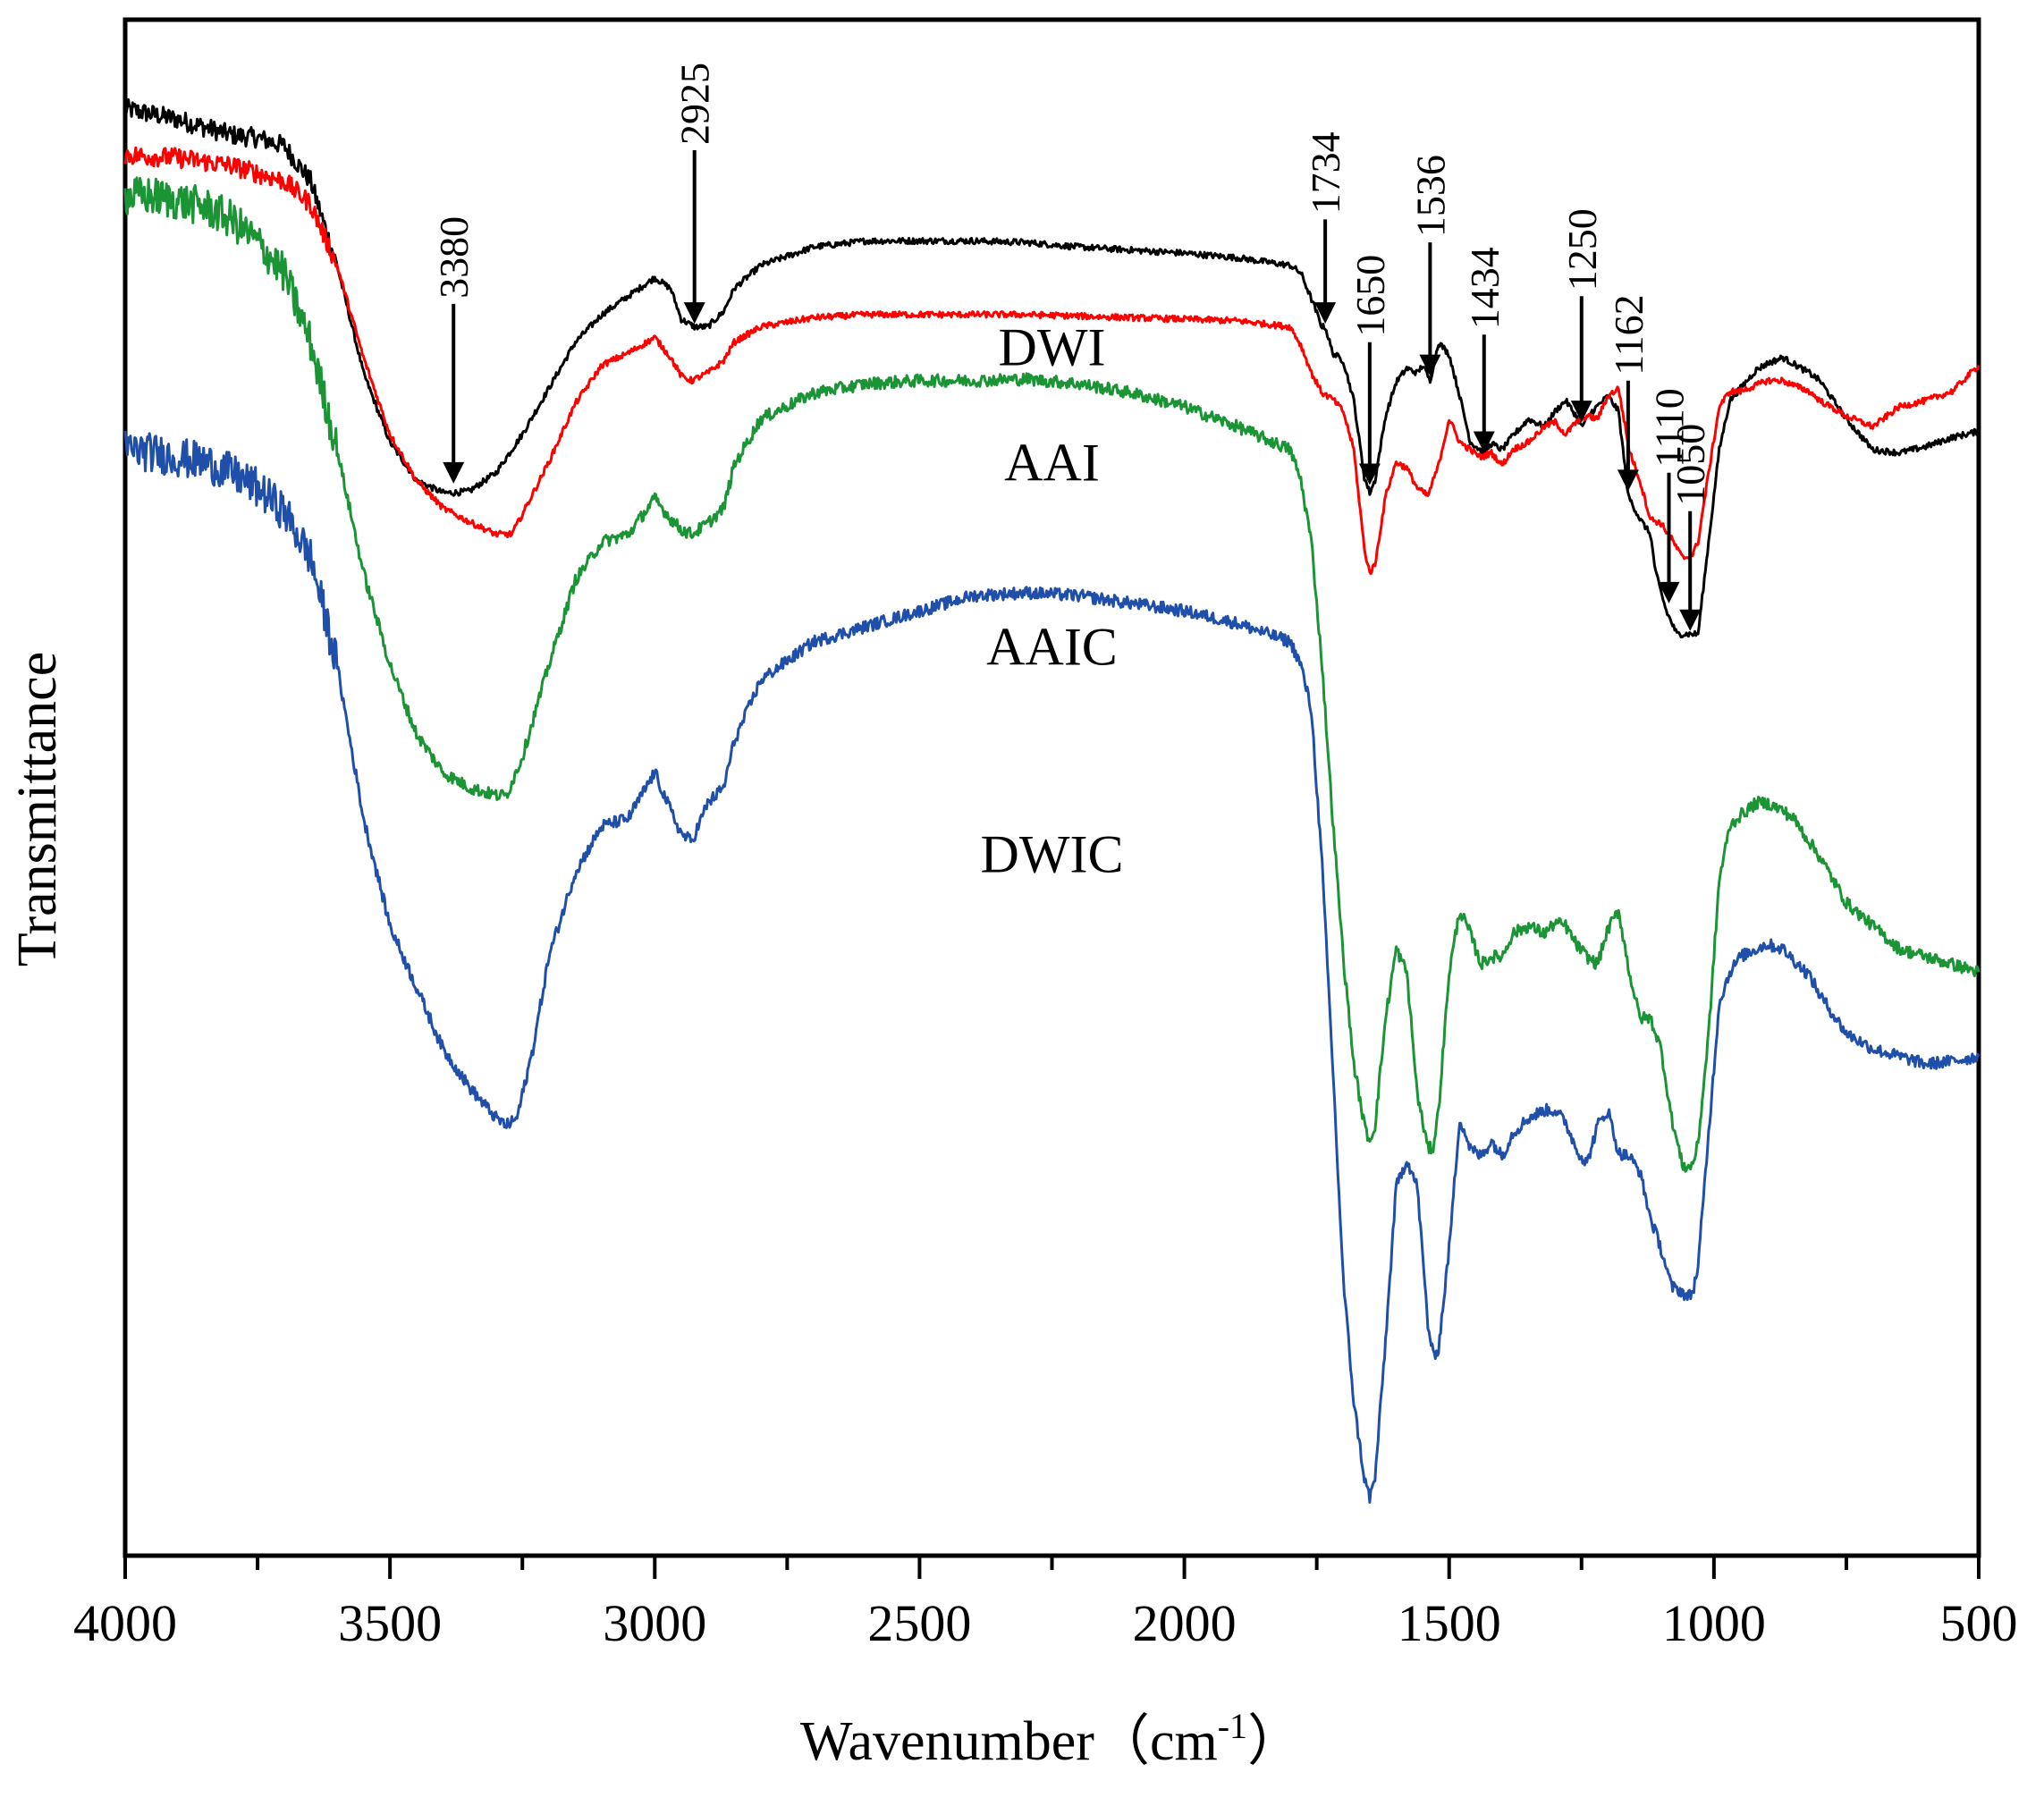 The width and height of the screenshot is (2044, 1806). I want to click on x-tick-label-4000: 4000, so click(125, 1623).